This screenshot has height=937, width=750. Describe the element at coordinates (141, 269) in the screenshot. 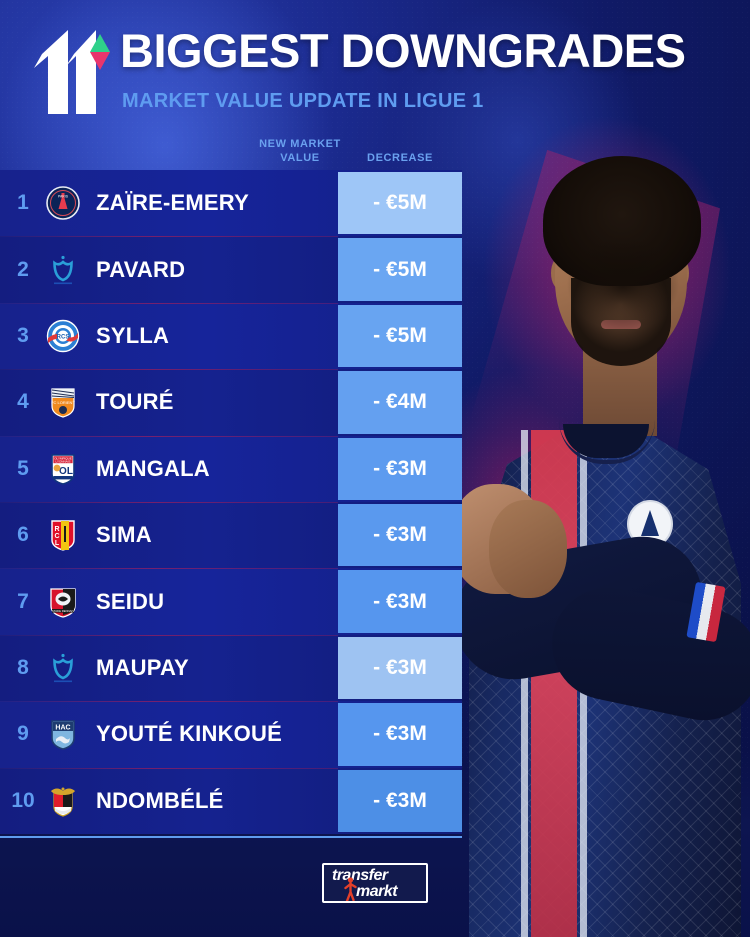

I see `player-name: PAVARD` at that location.